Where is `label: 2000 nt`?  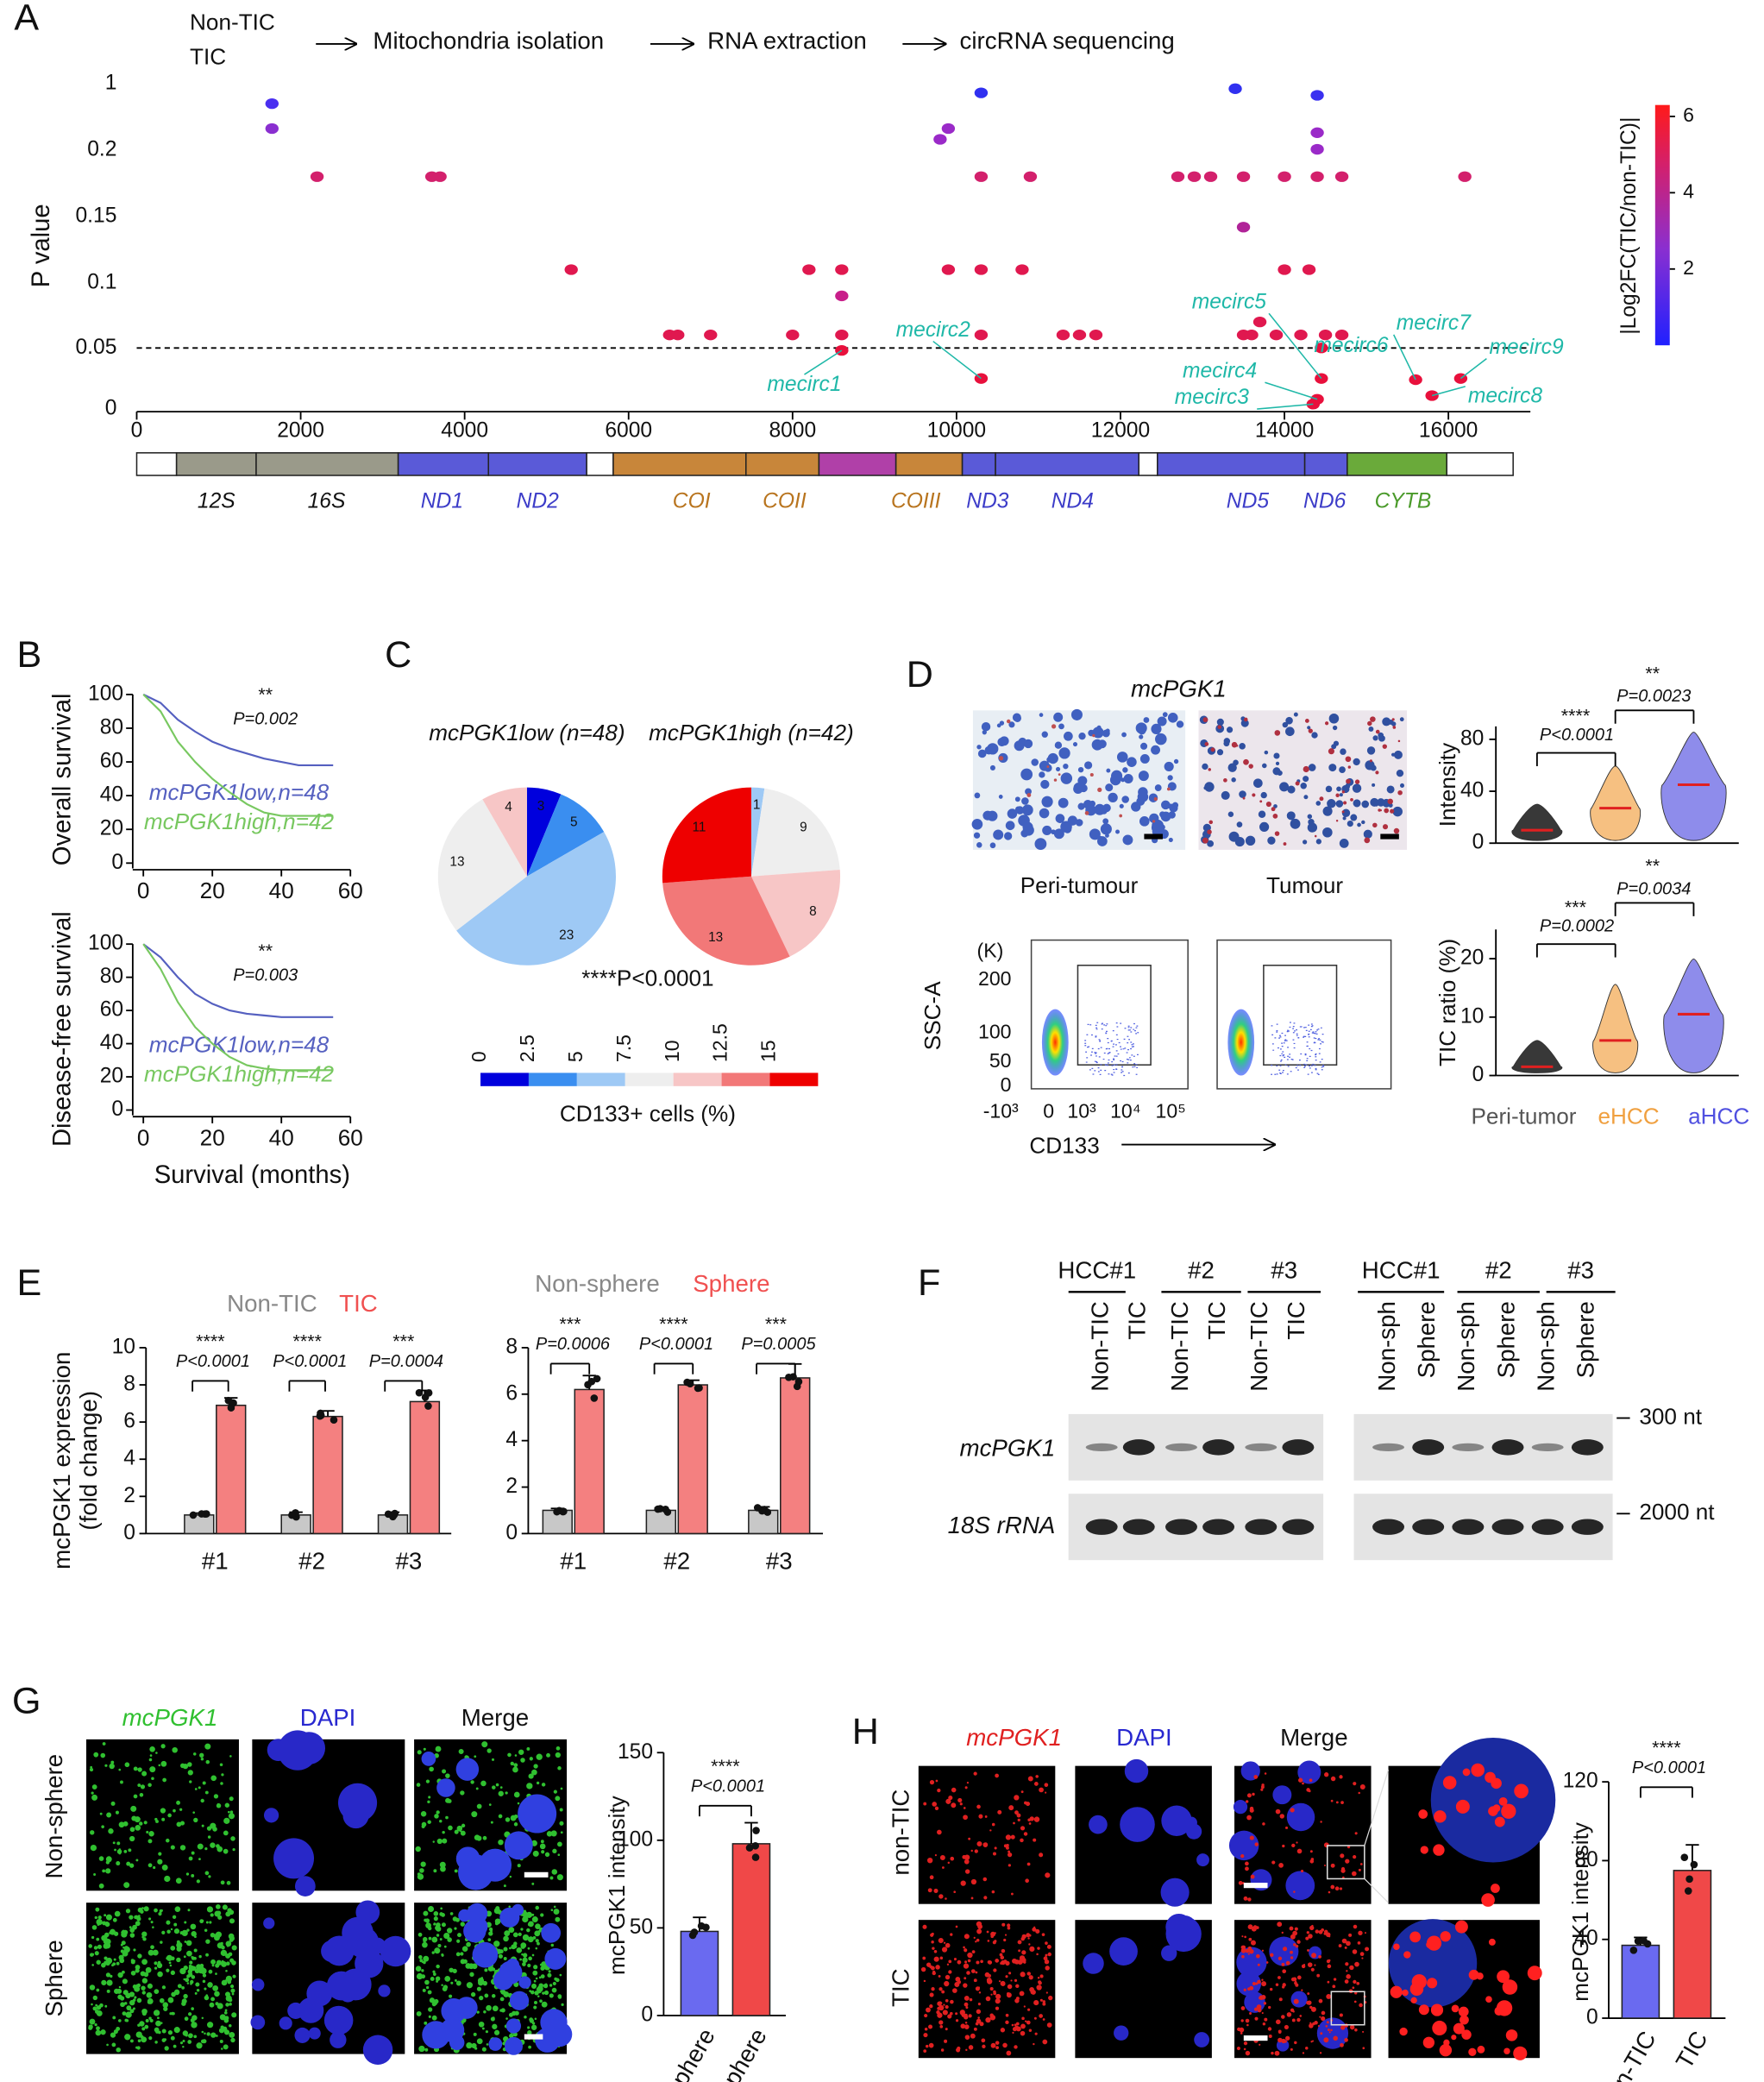 label: 2000 nt is located at coordinates (1677, 1512).